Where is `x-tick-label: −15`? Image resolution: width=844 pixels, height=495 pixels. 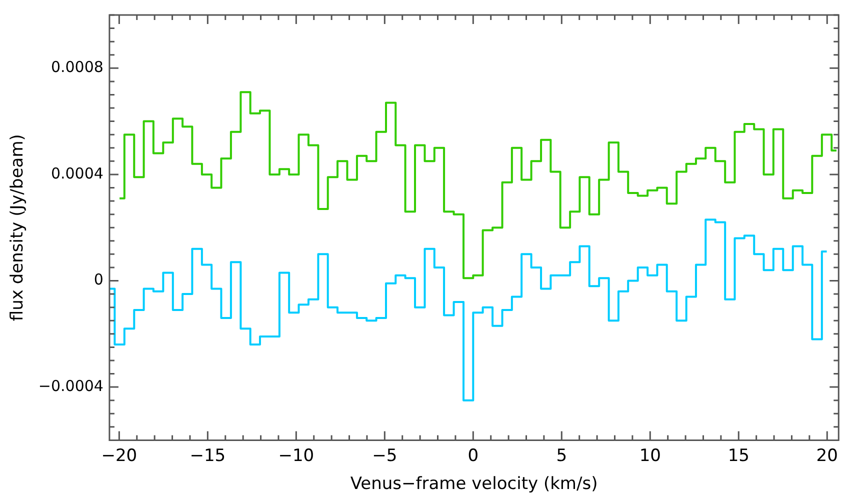
x-tick-label: −15 is located at coordinates (208, 456).